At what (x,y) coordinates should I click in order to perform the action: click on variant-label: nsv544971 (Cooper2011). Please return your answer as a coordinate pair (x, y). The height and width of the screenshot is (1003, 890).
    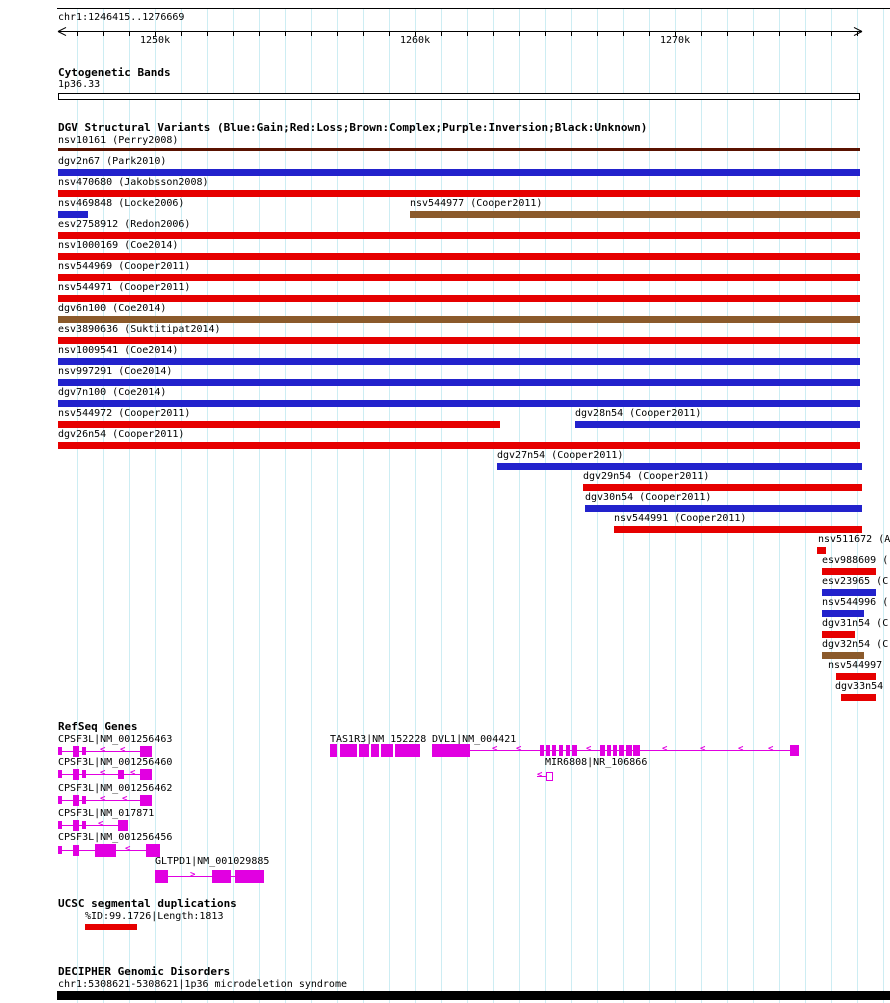
    Looking at the image, I should click on (124, 287).